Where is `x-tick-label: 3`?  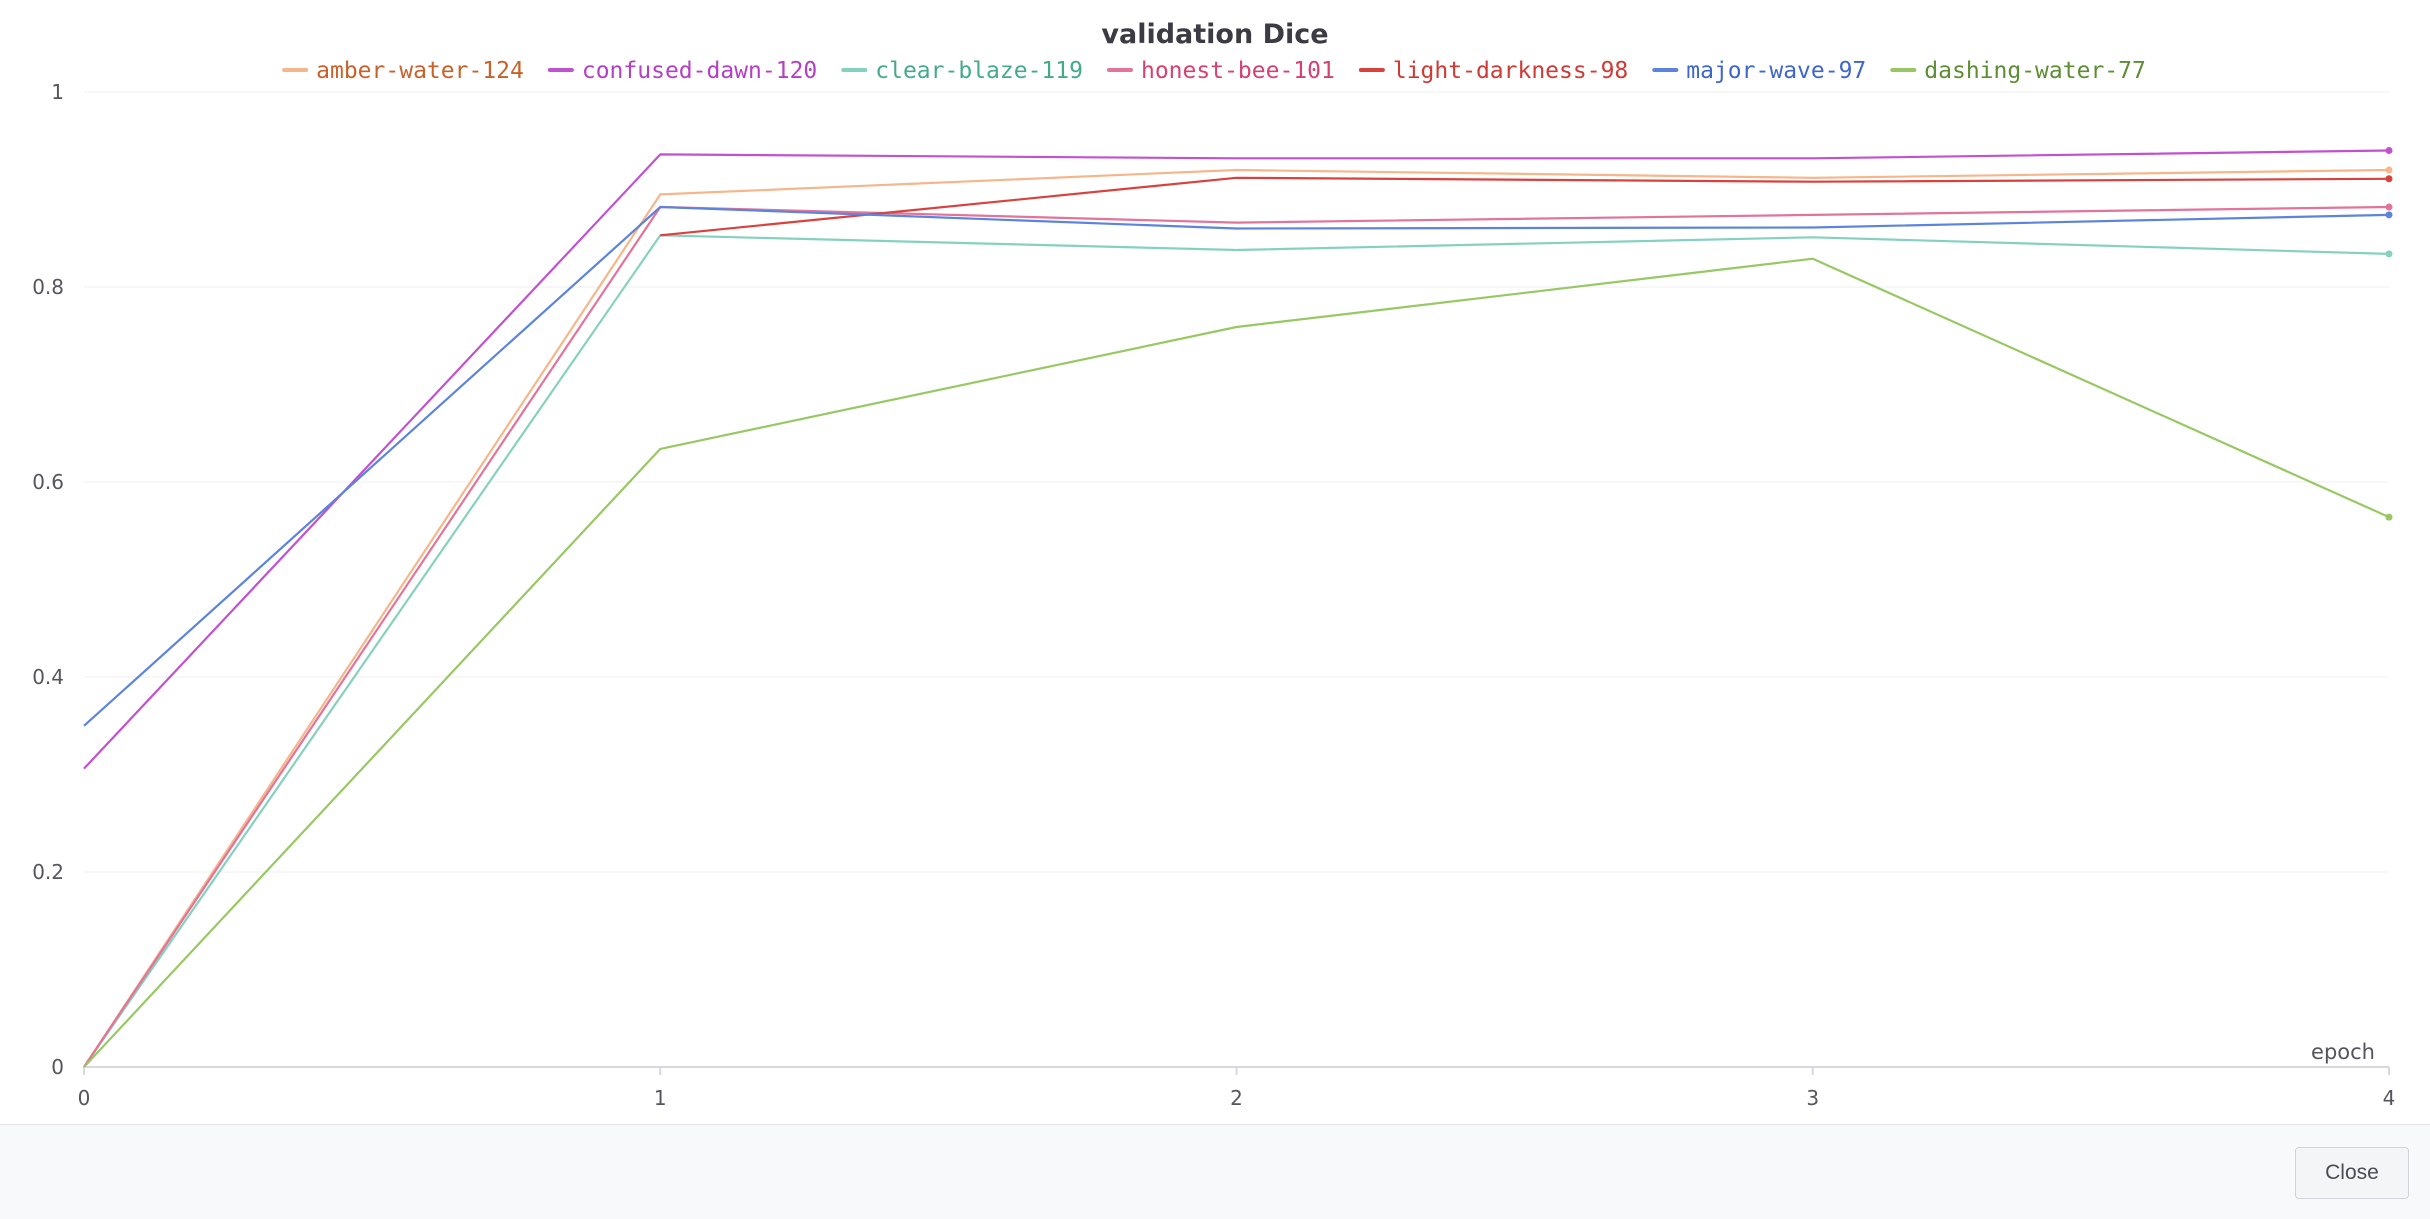
x-tick-label: 3 is located at coordinates (1812, 1098).